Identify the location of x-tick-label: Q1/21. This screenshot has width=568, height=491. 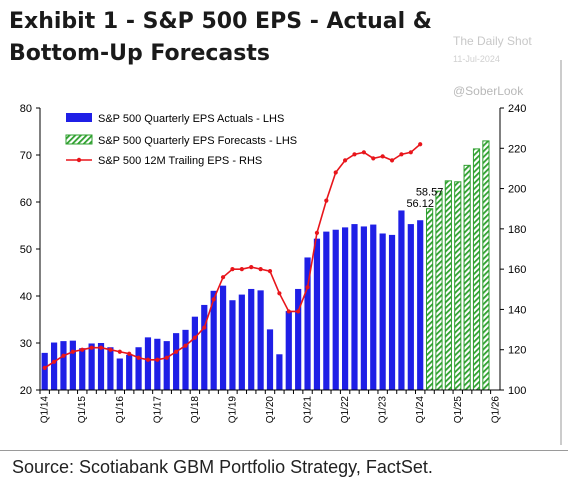
(308, 410).